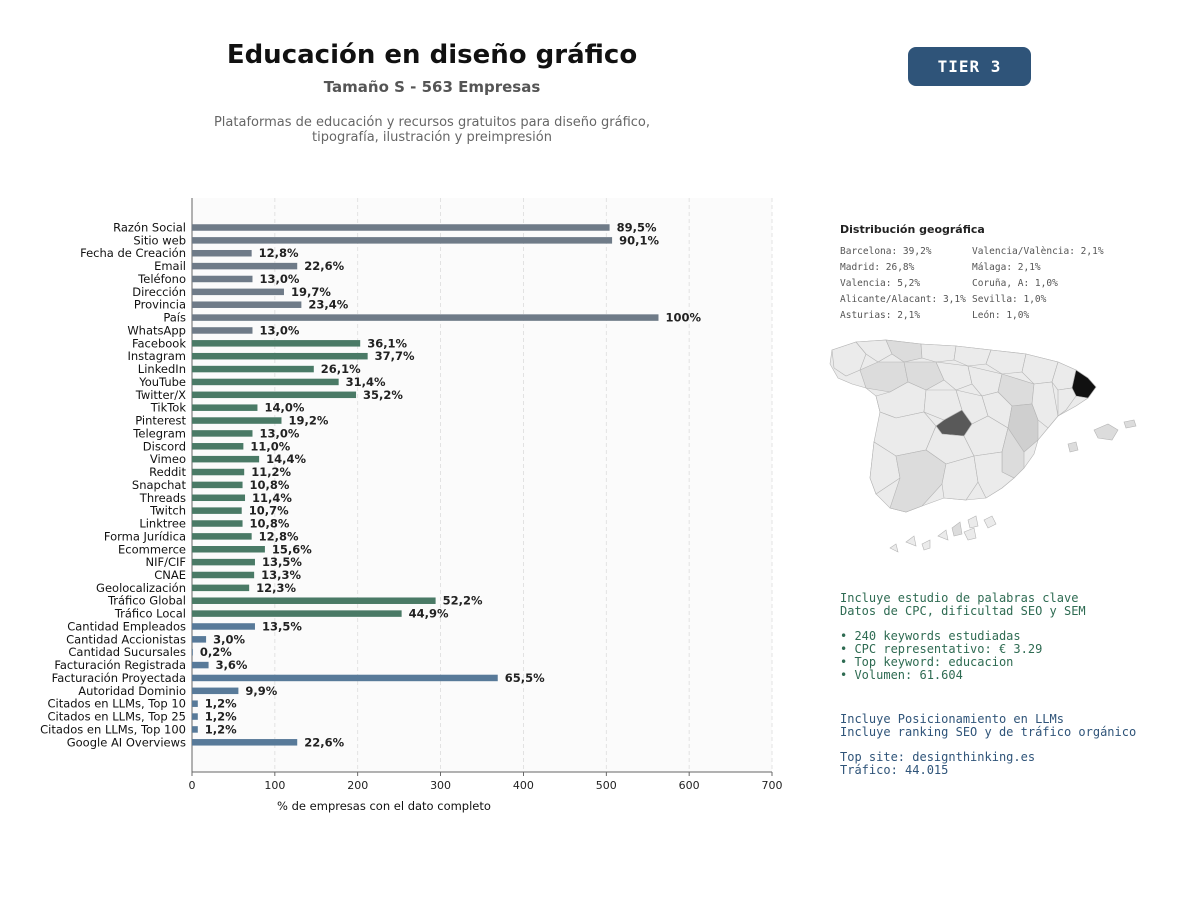 The width and height of the screenshot is (1200, 900). Describe the element at coordinates (963, 611) in the screenshot. I see `keywords-line: Datos de CPC, dificultad SEO y SEM` at that location.